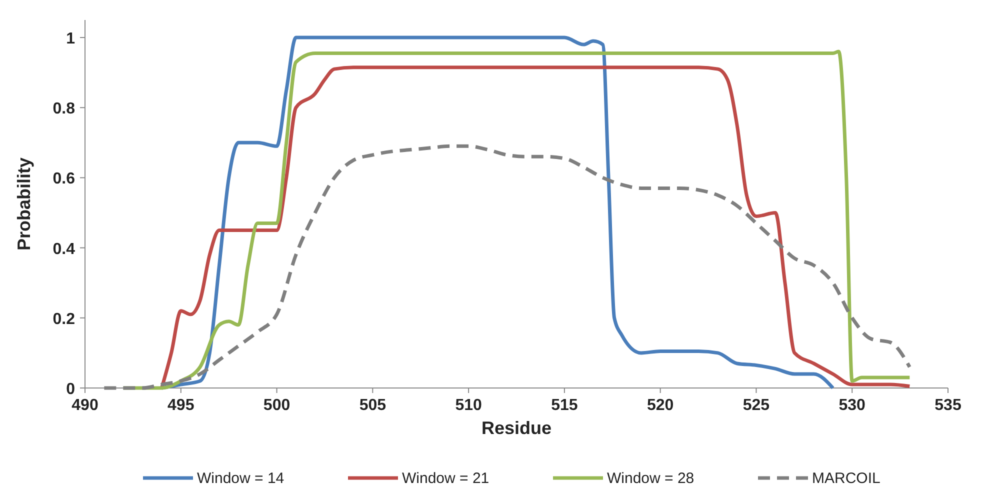  Describe the element at coordinates (846, 478) in the screenshot. I see `legend-label: MARCOIL` at that location.